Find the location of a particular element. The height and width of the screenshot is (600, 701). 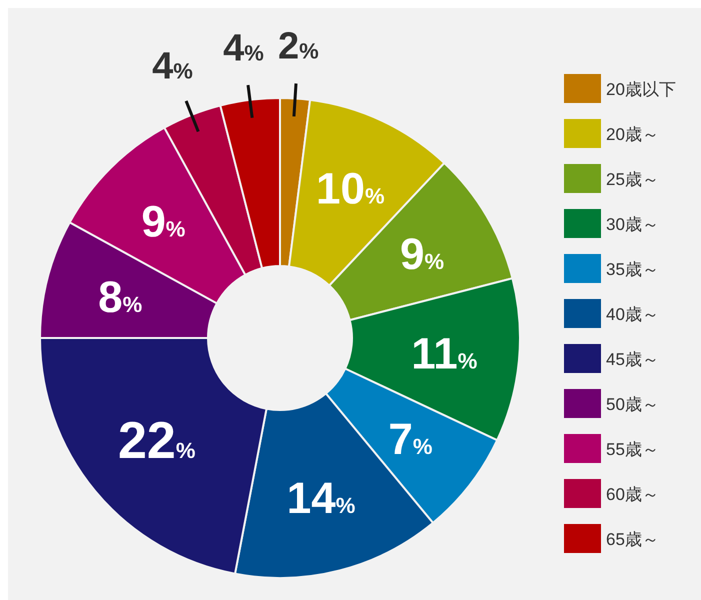

data-label: 14% is located at coordinates (321, 498).